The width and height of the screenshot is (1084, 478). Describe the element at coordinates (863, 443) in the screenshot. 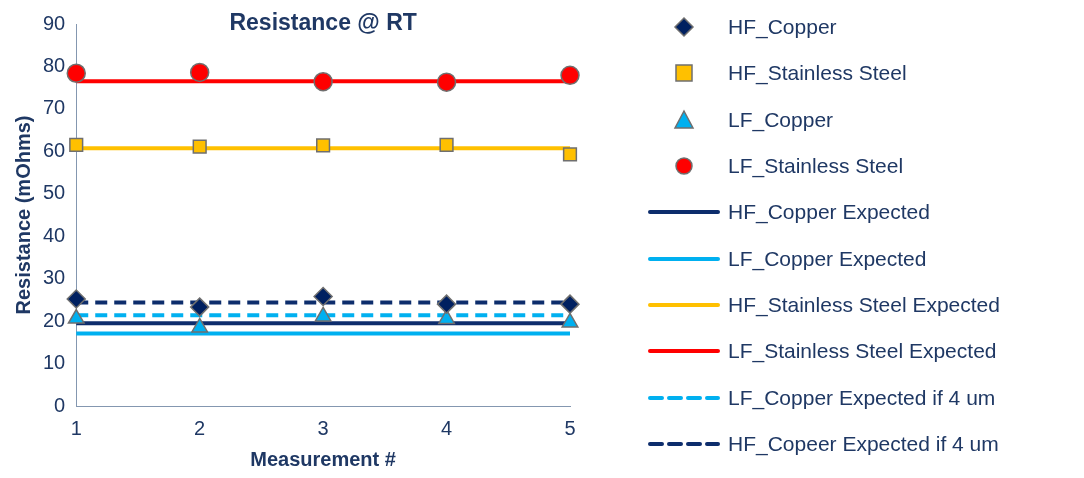

I see `legend-label: HF_Copeer Expected if 4 um` at that location.